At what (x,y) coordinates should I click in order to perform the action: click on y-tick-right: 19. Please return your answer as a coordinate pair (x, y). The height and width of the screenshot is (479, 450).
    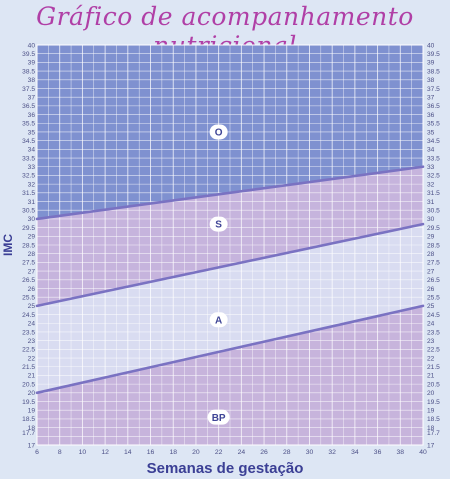
    Looking at the image, I should click on (431, 411).